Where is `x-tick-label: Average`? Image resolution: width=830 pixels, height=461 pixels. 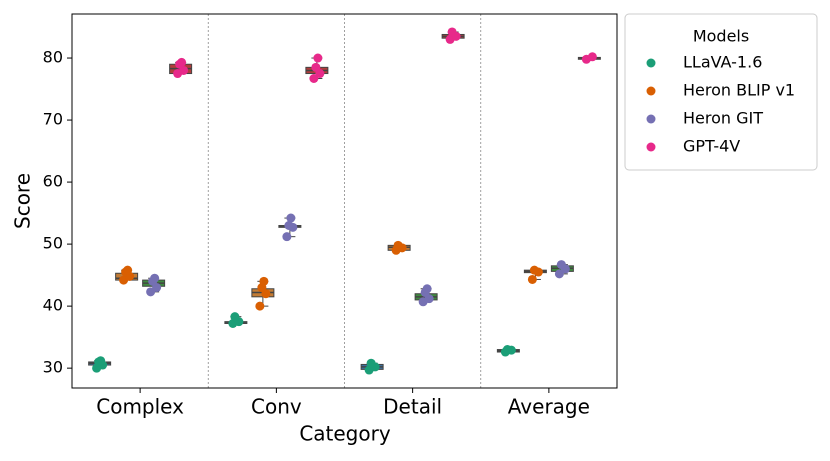
x-tick-label: Average is located at coordinates (549, 407).